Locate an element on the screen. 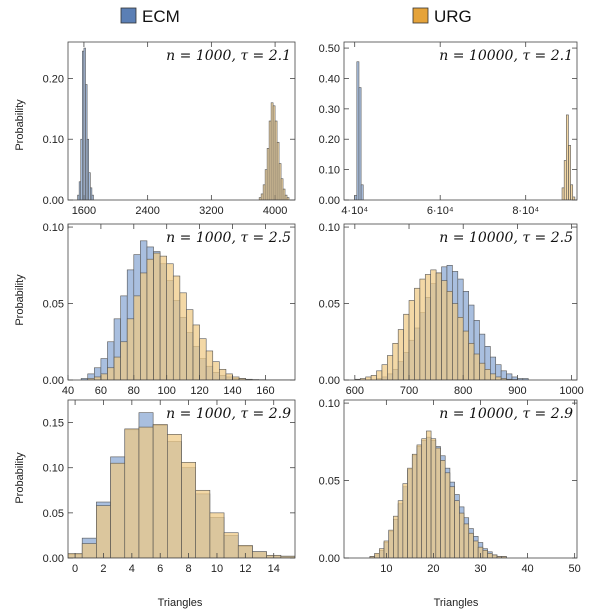 The image size is (601, 612). x-tick-label: 60 is located at coordinates (101, 391).